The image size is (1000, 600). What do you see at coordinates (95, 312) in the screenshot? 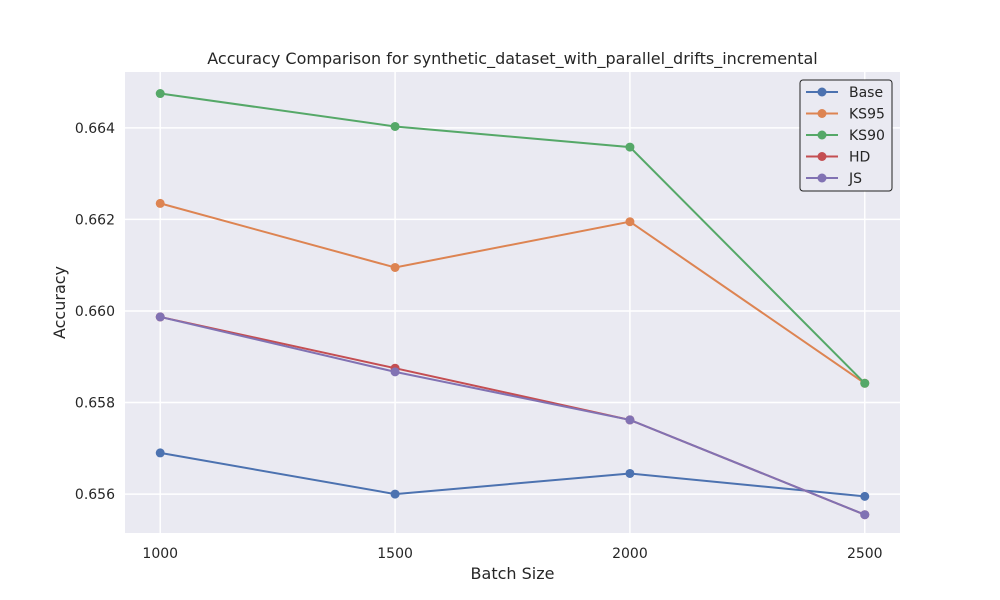
I see `y-tick-label: 0.660` at bounding box center [95, 312].